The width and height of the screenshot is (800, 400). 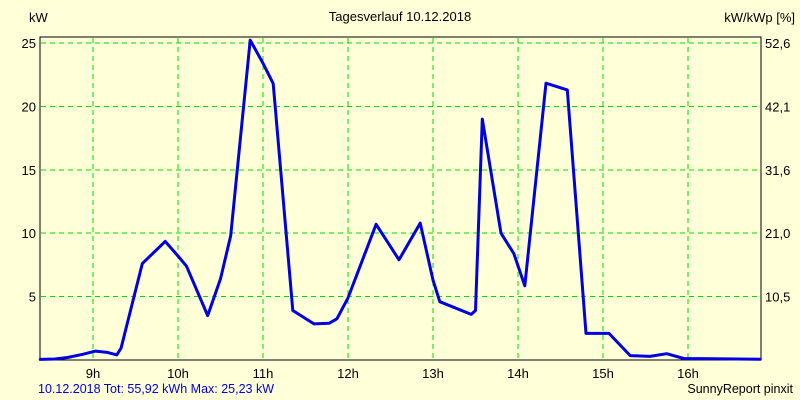 What do you see at coordinates (740, 389) in the screenshot?
I see `footer-branding-text: SunnyReport pinxit` at bounding box center [740, 389].